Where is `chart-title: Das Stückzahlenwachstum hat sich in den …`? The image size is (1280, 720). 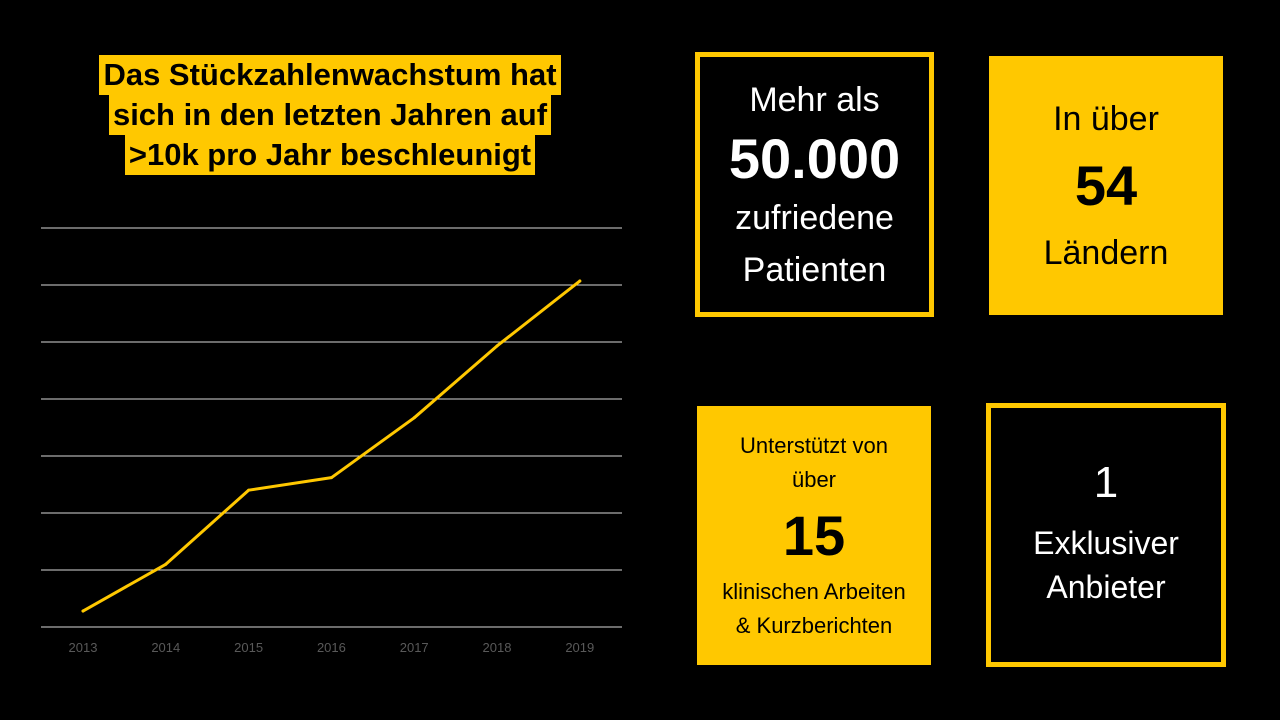
chart-title: Das Stückzahlenwachstum hat sich in den … is located at coordinates (330, 115).